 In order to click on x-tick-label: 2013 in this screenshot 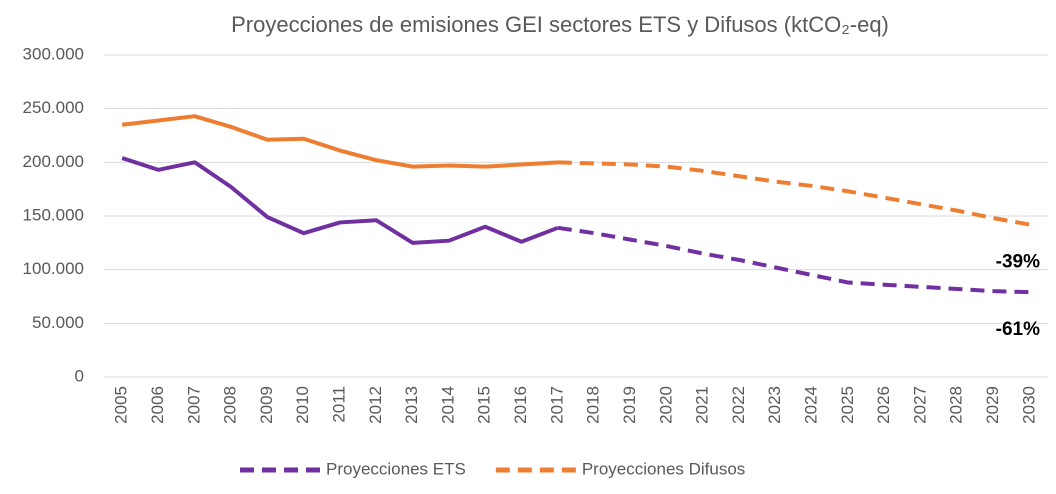, I will do `click(411, 405)`.